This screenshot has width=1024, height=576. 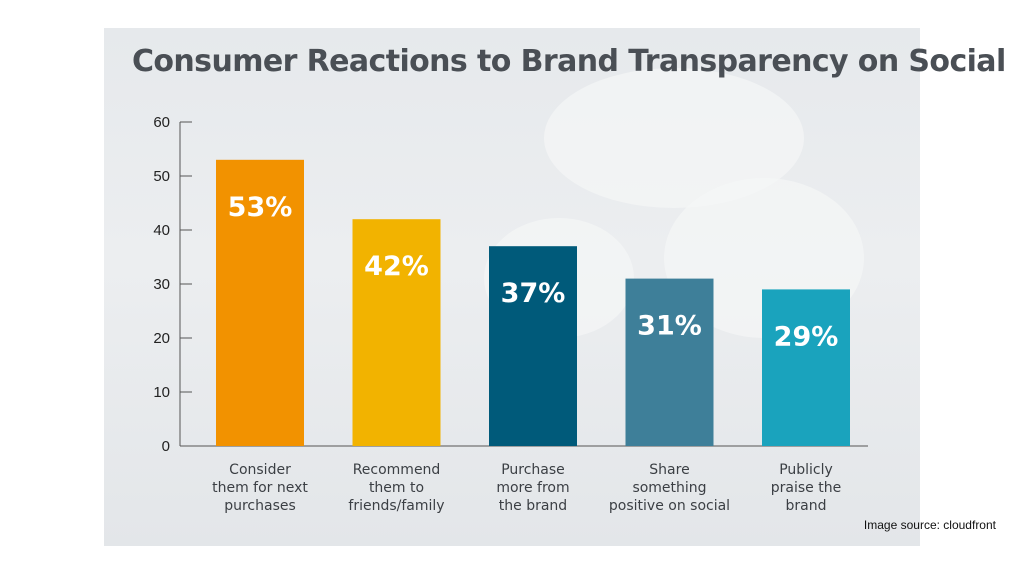 What do you see at coordinates (166, 446) in the screenshot?
I see `y-tick-label: 0` at bounding box center [166, 446].